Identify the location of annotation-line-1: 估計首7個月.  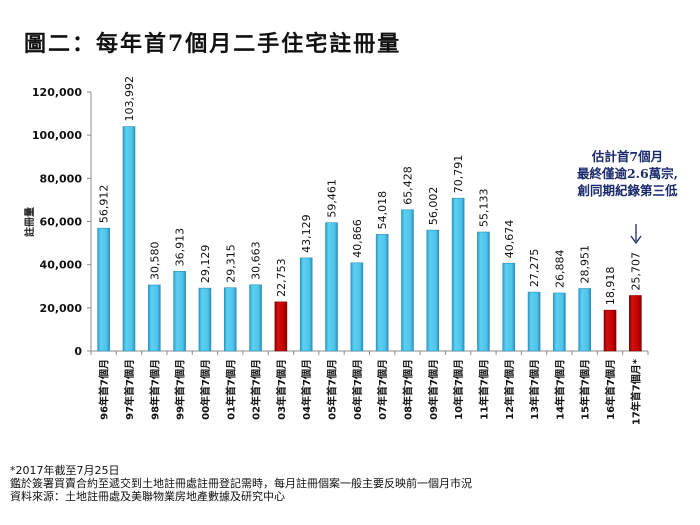
(627, 156).